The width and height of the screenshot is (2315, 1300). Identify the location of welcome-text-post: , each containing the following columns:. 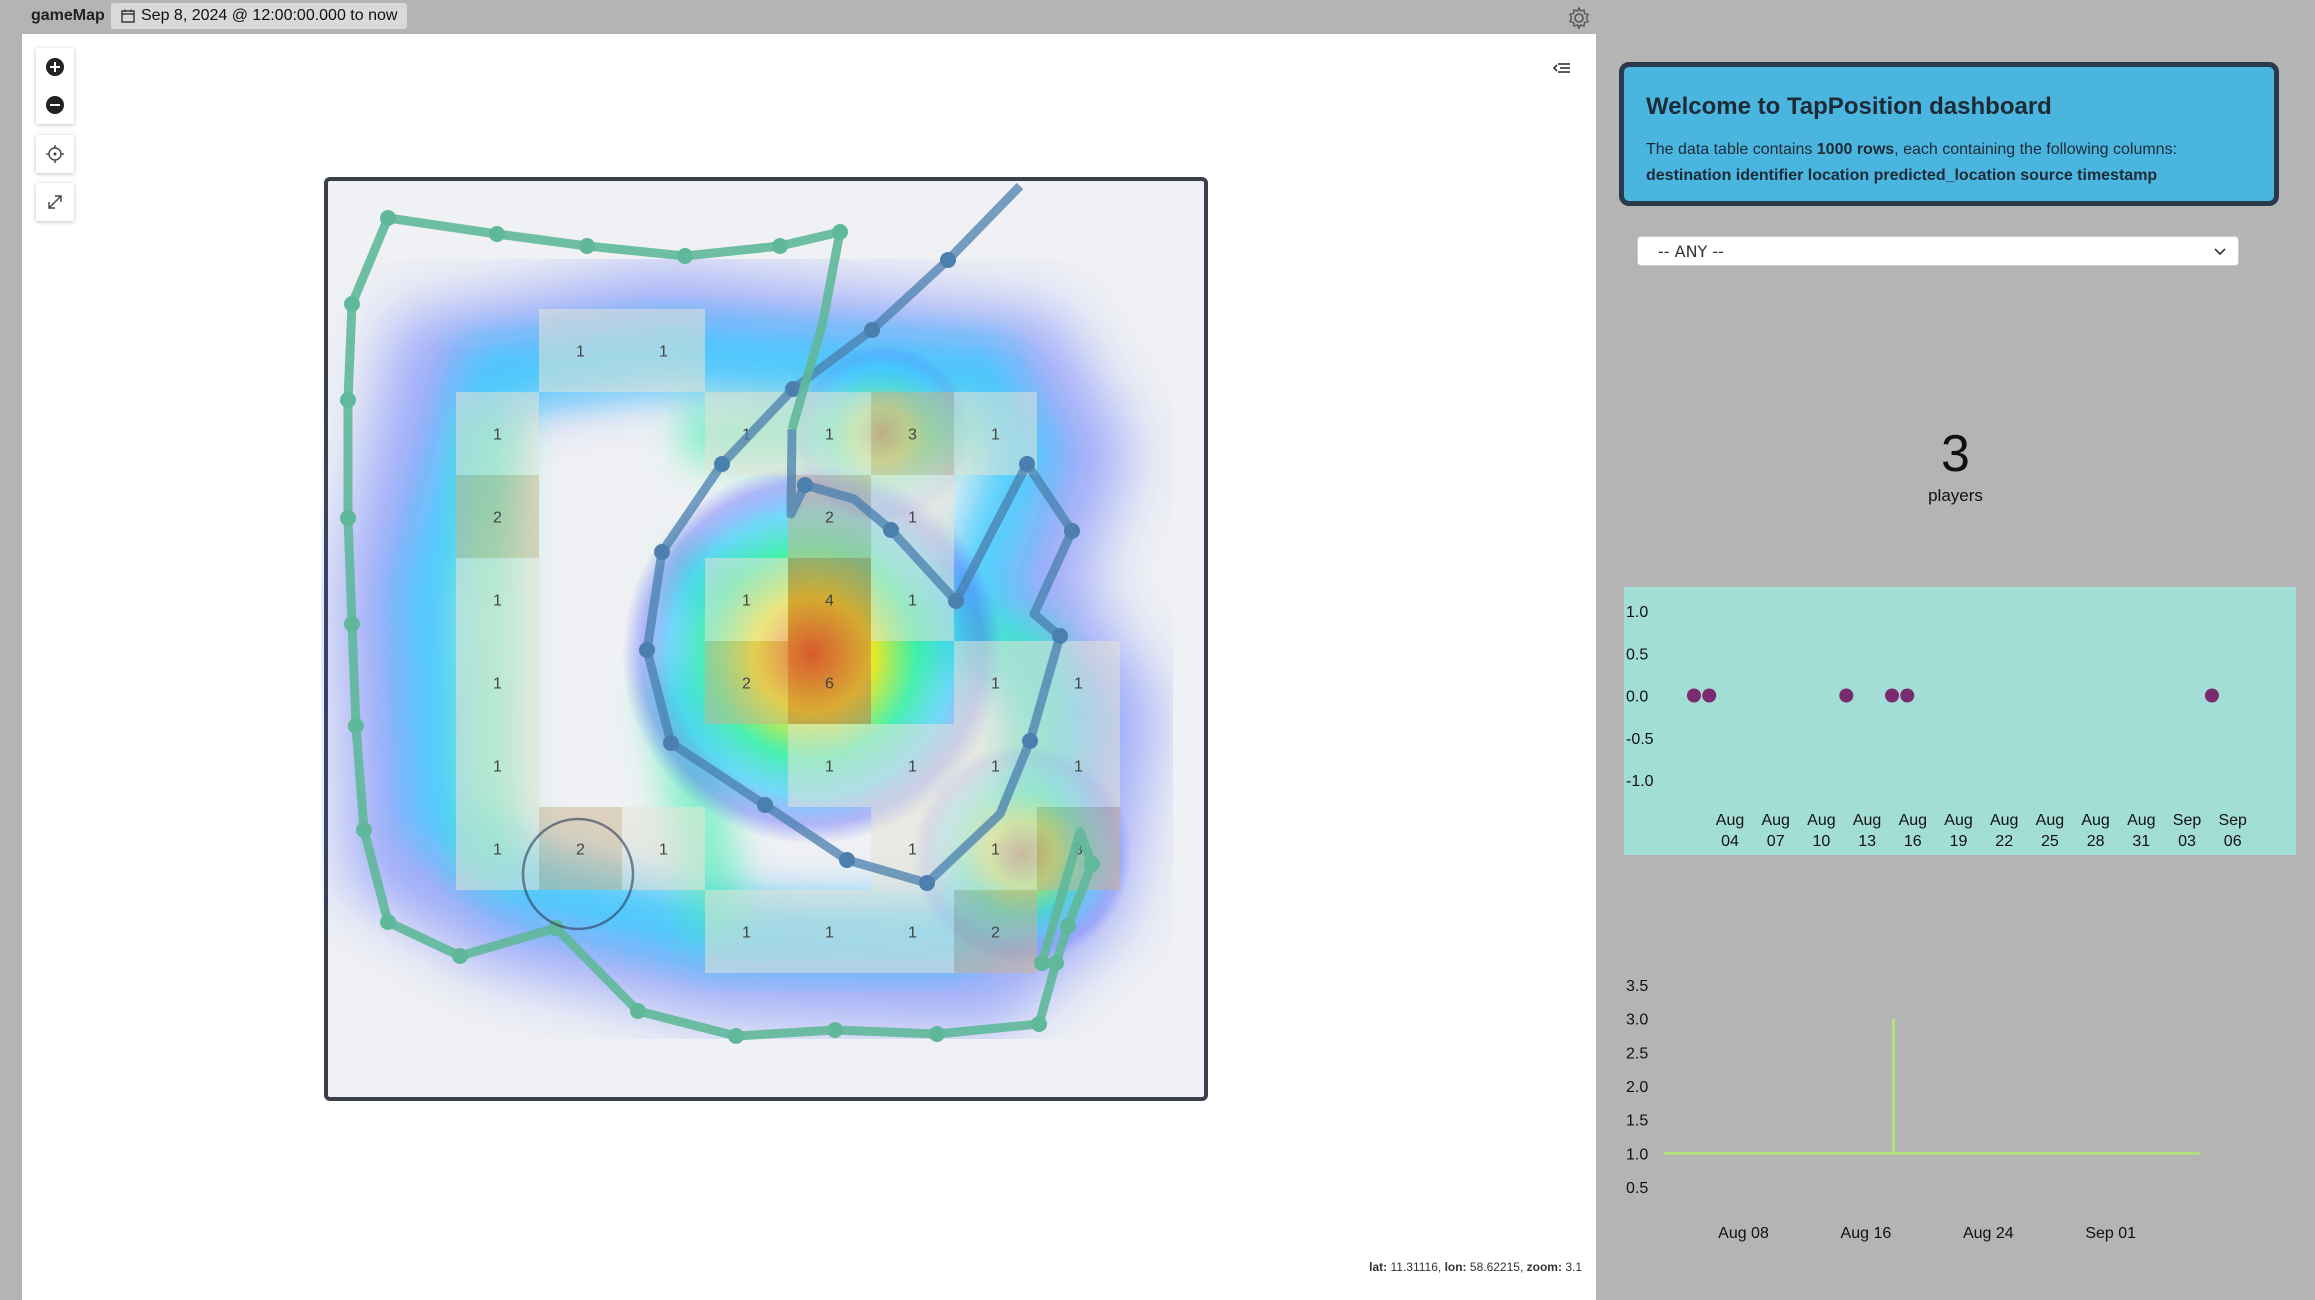
(2036, 149).